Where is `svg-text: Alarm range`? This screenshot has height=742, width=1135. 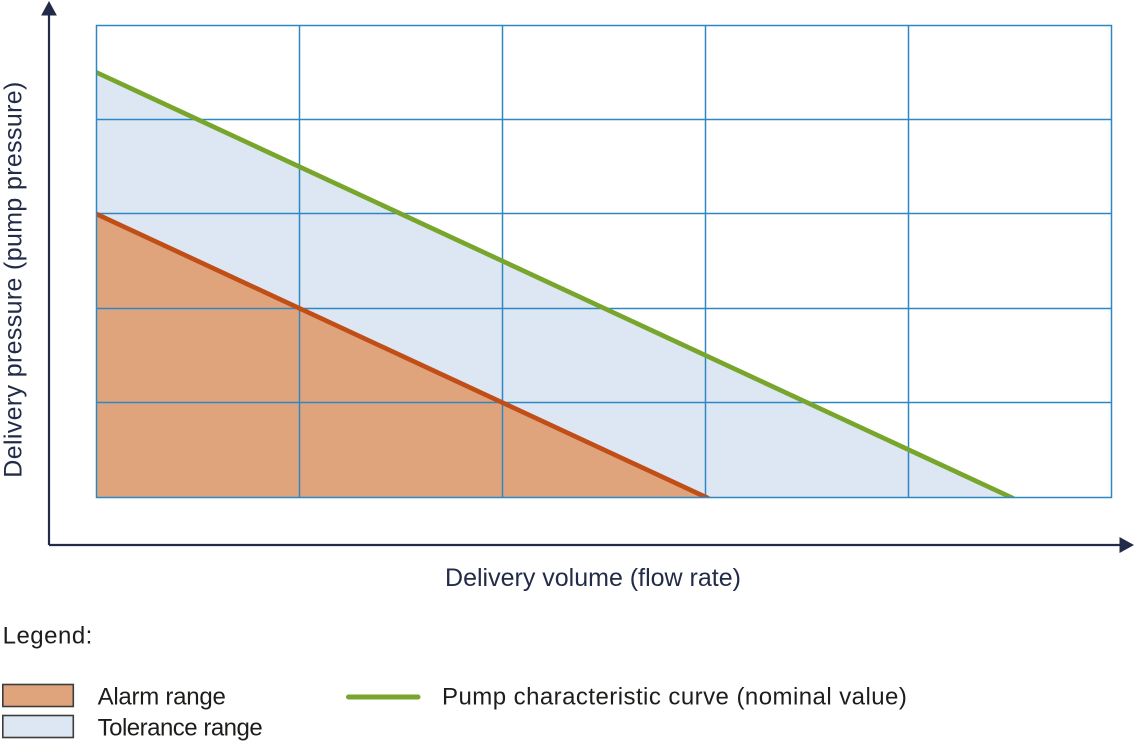 svg-text: Alarm range is located at coordinates (162, 696).